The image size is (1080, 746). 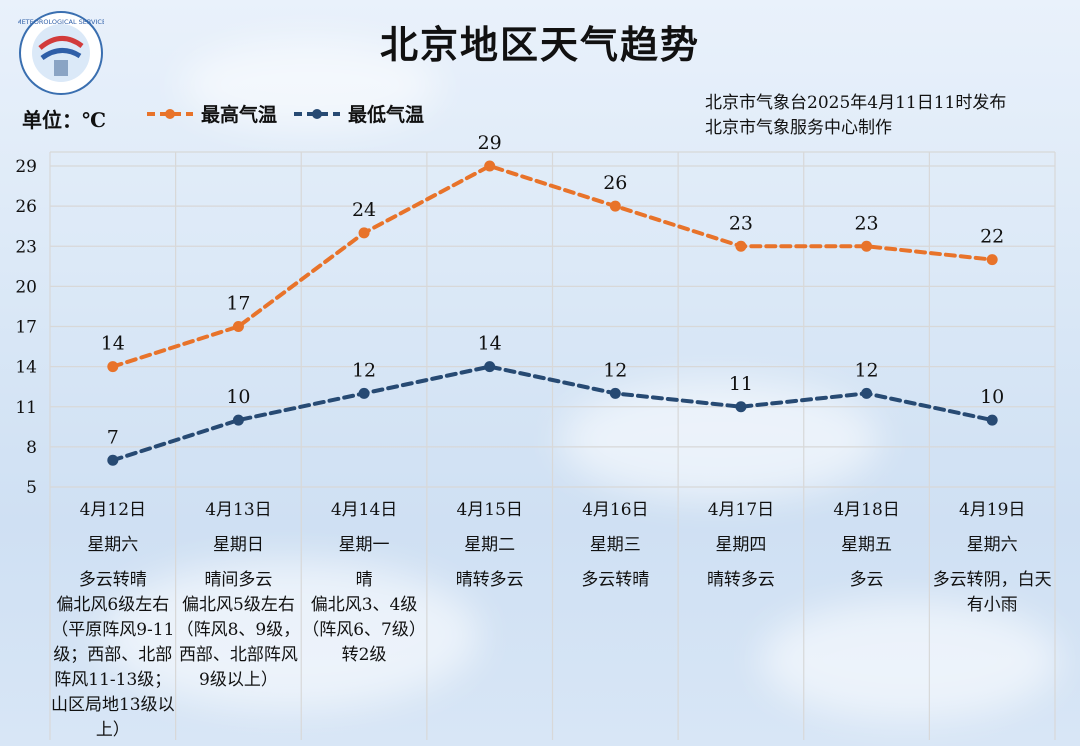 What do you see at coordinates (113, 437) in the screenshot?
I see `data-label-low: 7` at bounding box center [113, 437].